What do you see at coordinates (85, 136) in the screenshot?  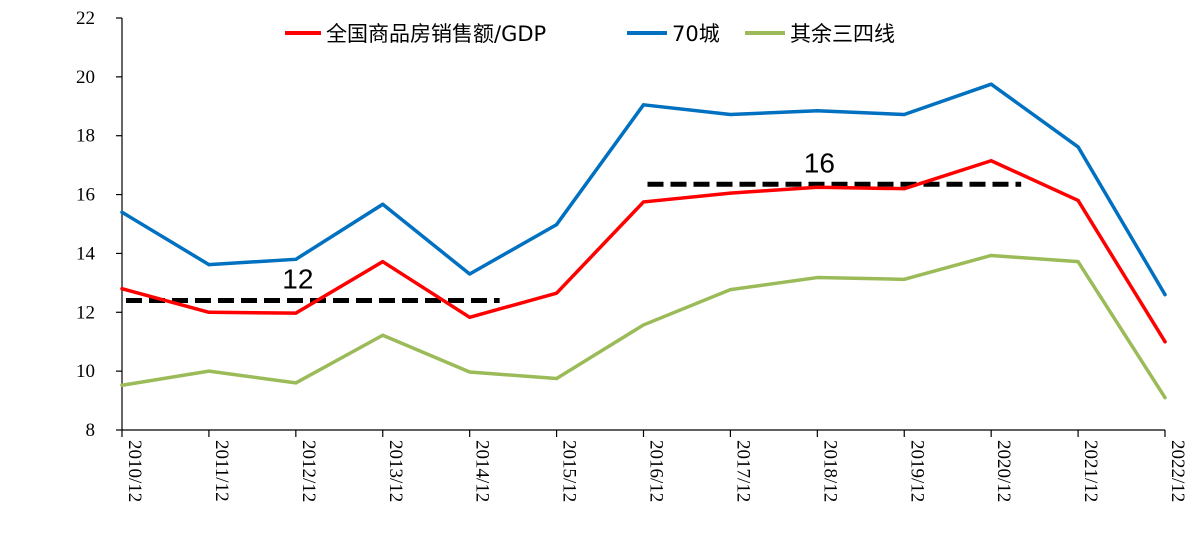 I see `y-tick-label: 18` at bounding box center [85, 136].